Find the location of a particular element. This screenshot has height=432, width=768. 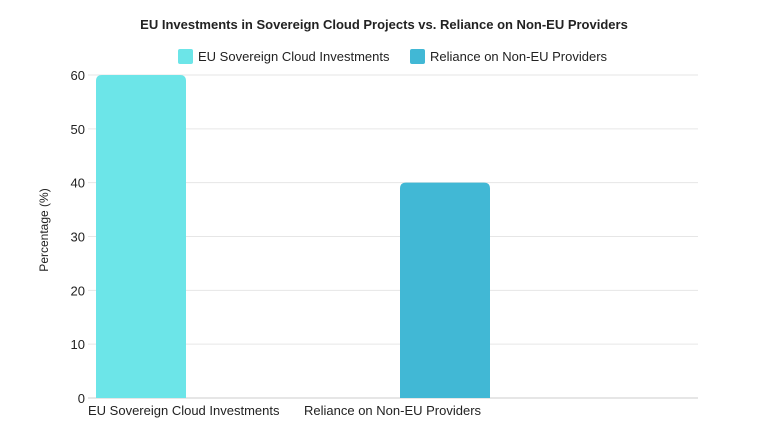

y-tick-label: 50 is located at coordinates (78, 129).